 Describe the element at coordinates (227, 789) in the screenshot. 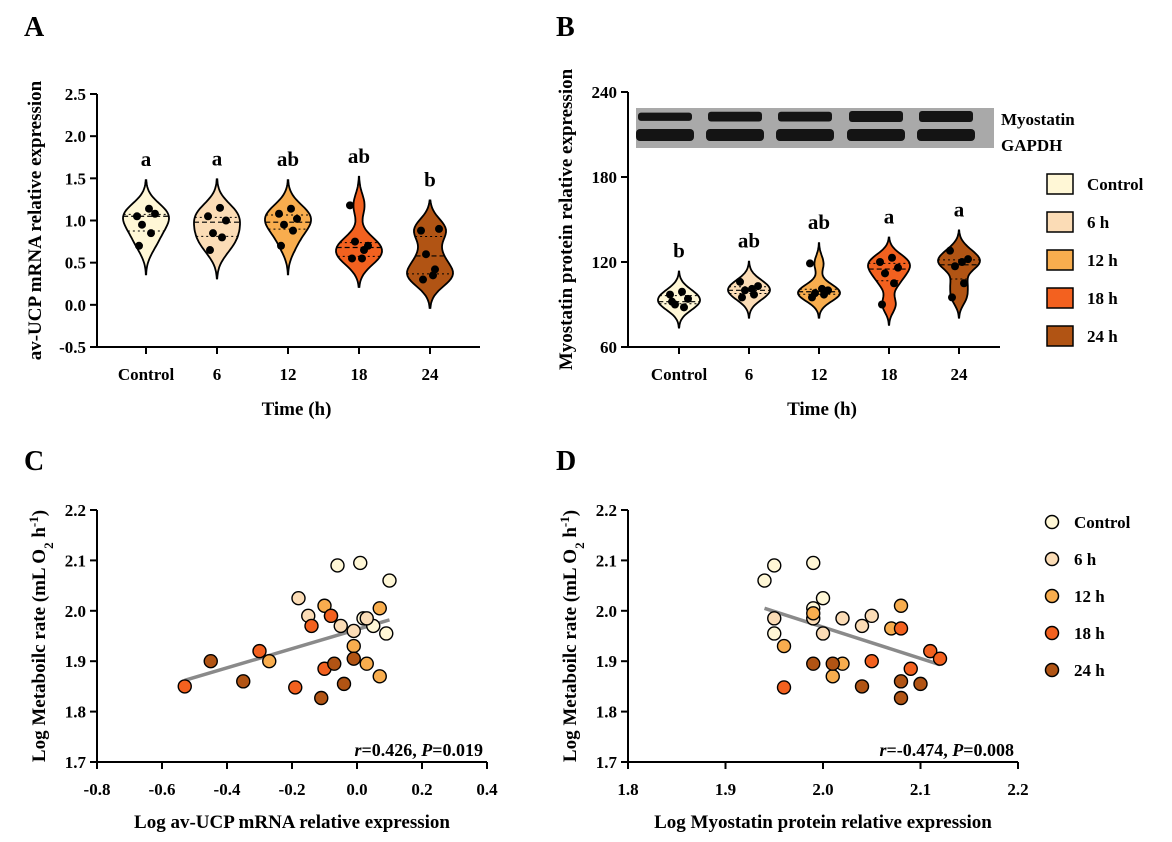

I see `x-tick-label: -0.4` at that location.